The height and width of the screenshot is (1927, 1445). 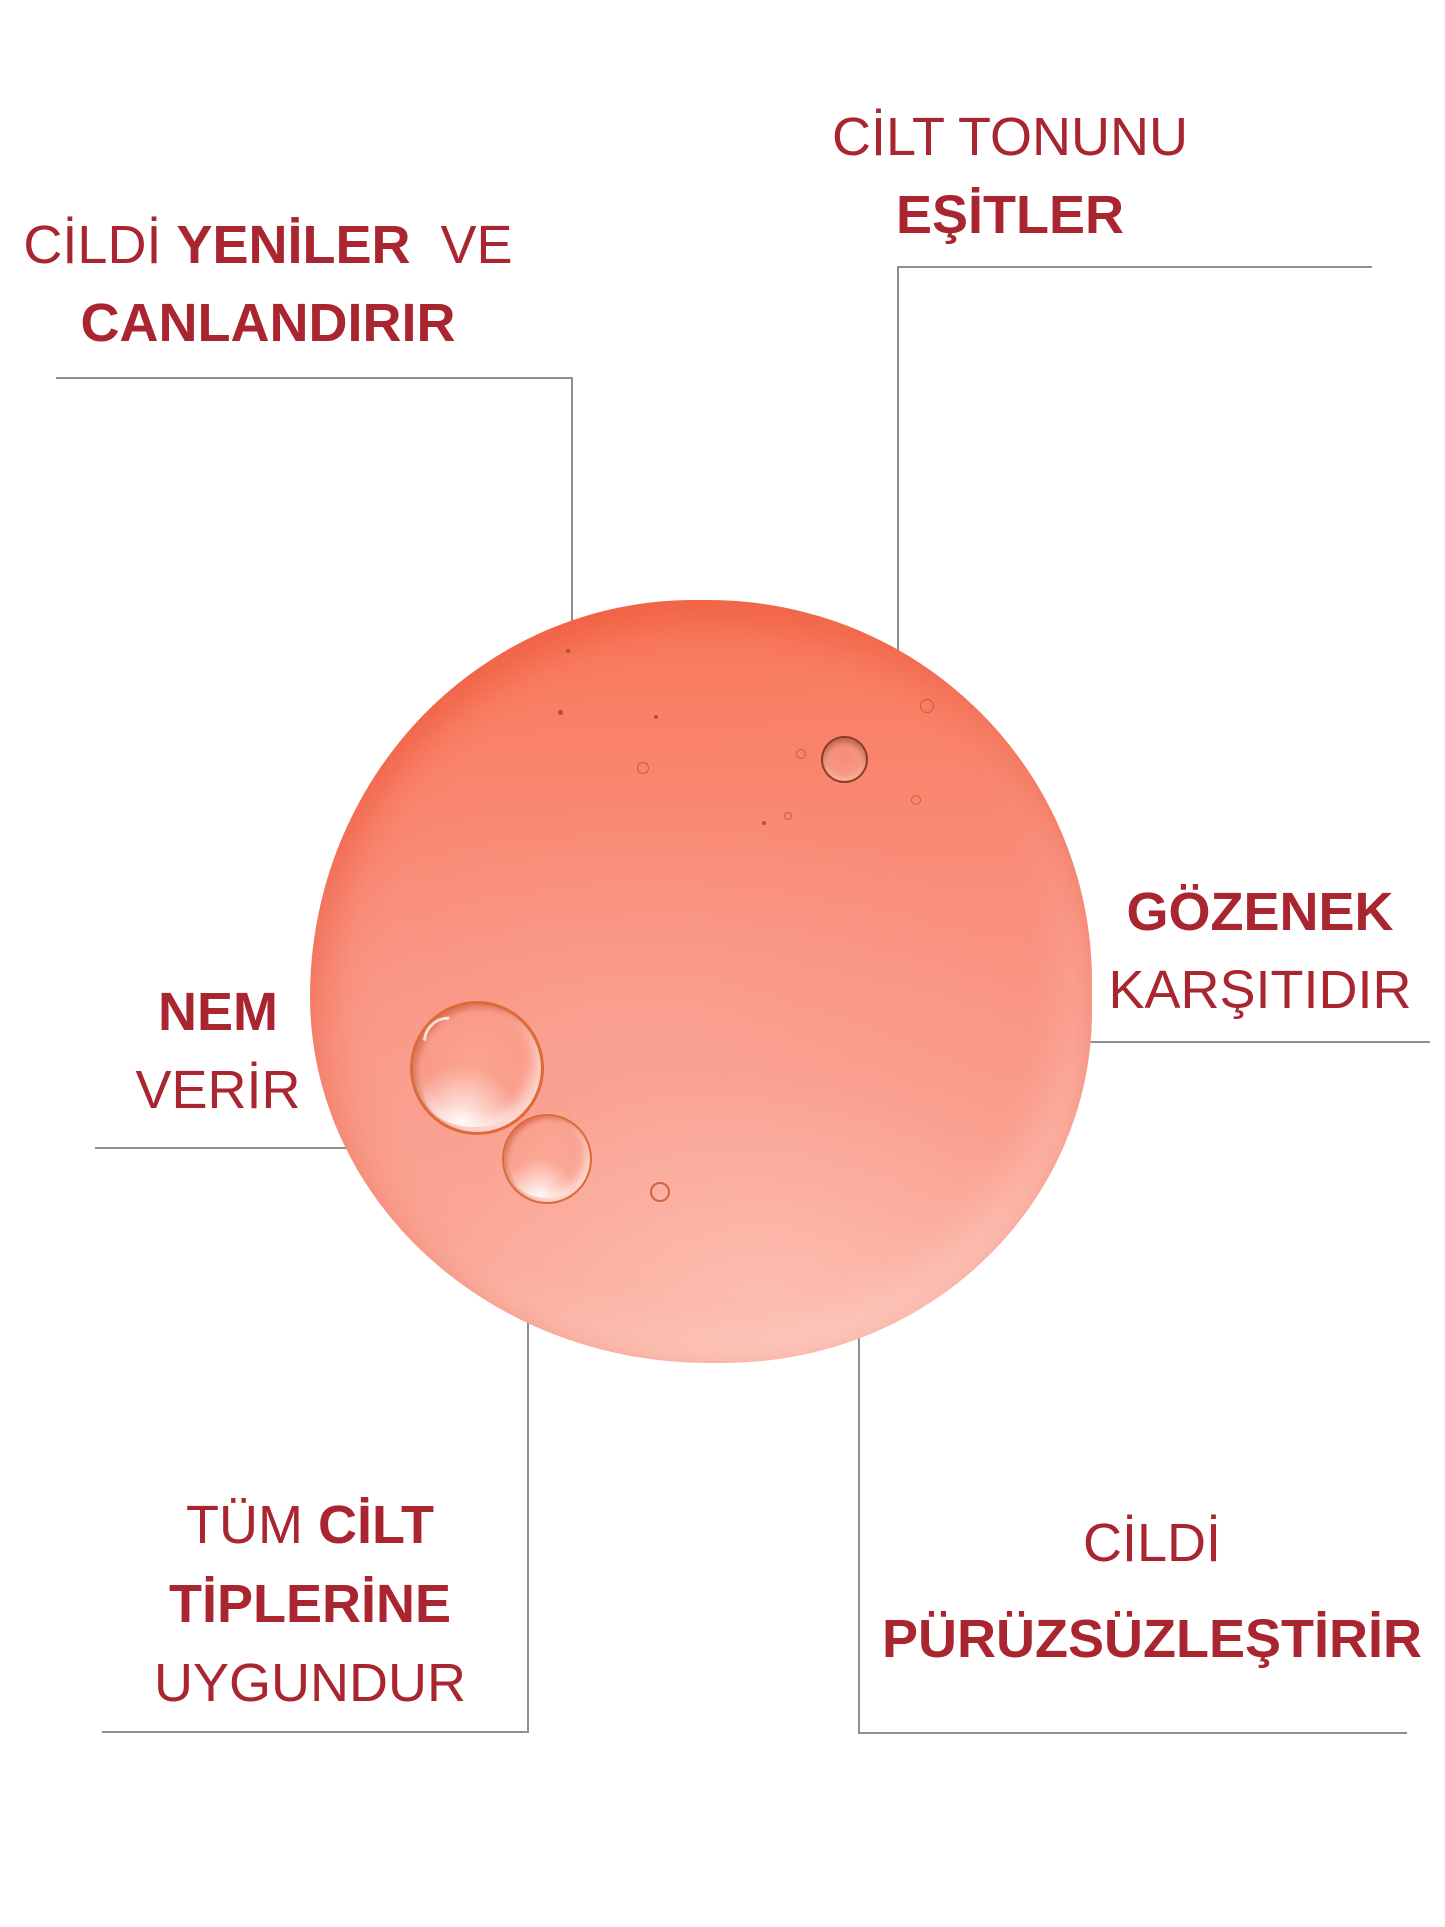 I want to click on benefit-label-anti-pore: GÖZENEK KARŞITIDIR, so click(x=1260, y=951).